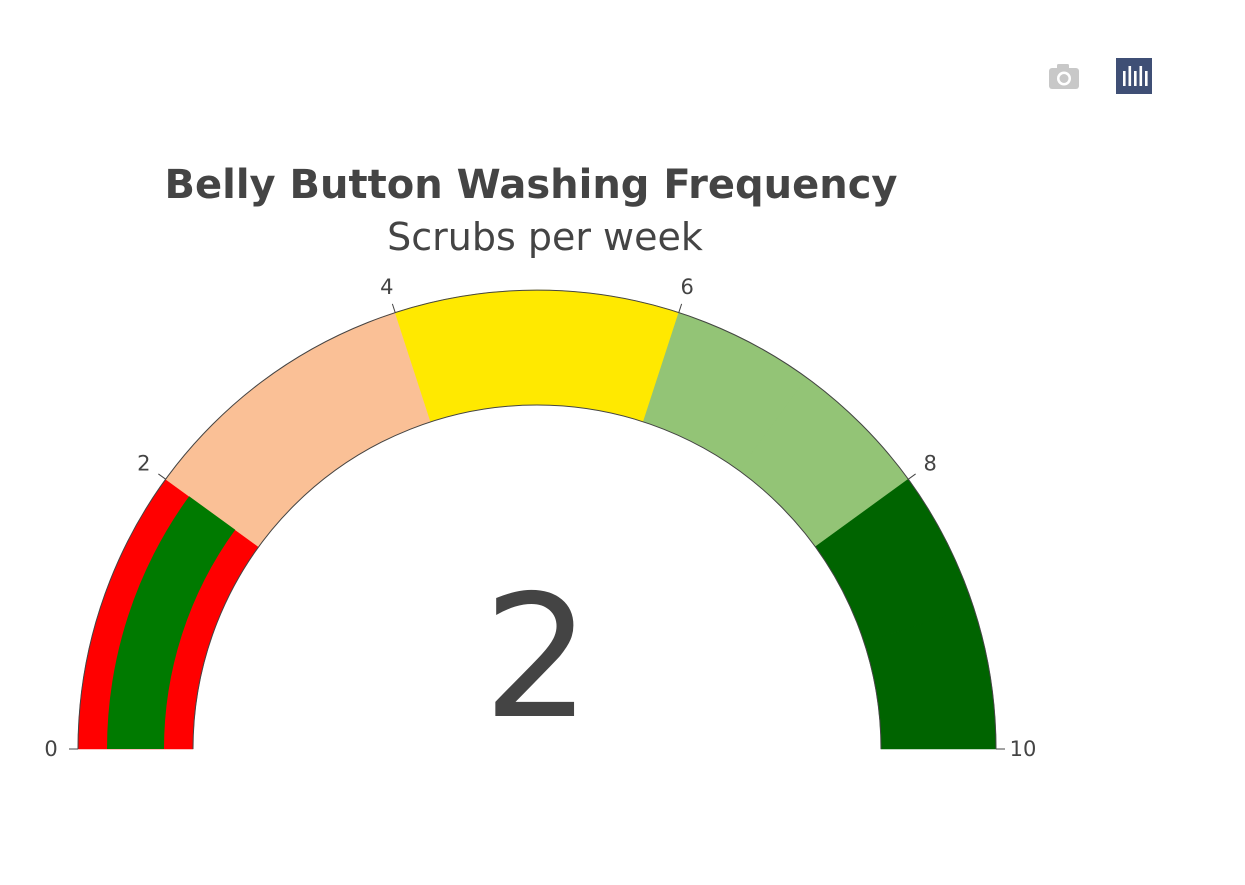  Describe the element at coordinates (531, 185) in the screenshot. I see `chart-title: Belly Button Washing Frequency` at that location.